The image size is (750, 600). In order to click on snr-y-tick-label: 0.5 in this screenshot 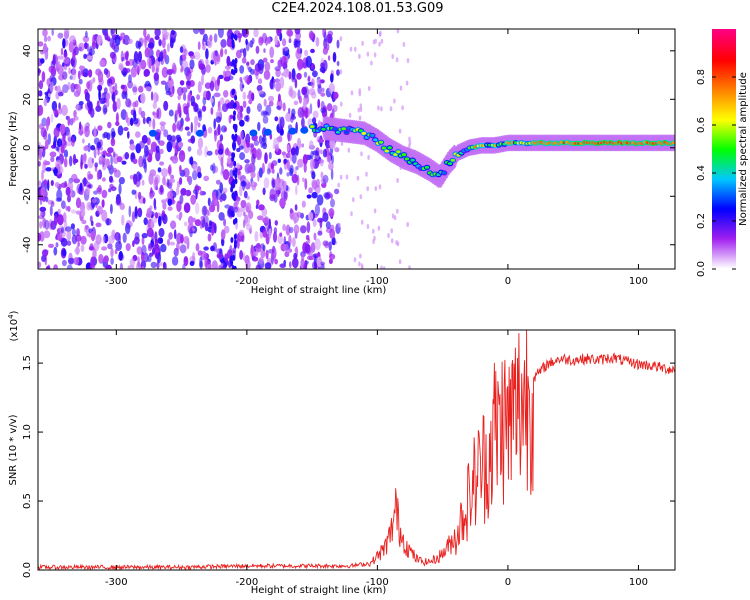, I will do `click(27, 501)`.